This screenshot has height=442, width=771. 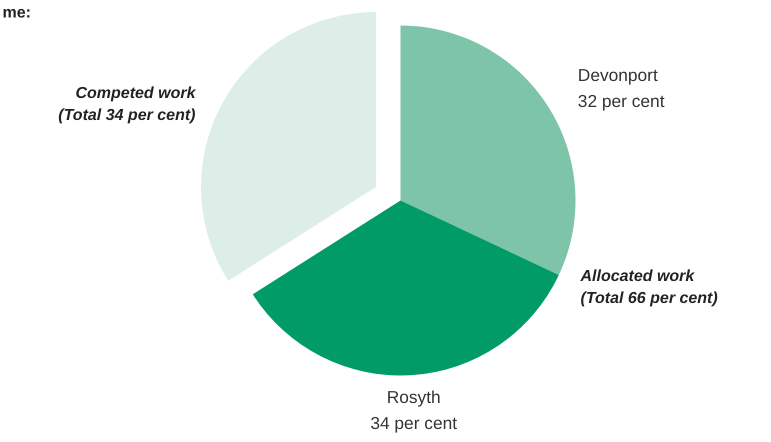 I want to click on text: me:, so click(x=16, y=13).